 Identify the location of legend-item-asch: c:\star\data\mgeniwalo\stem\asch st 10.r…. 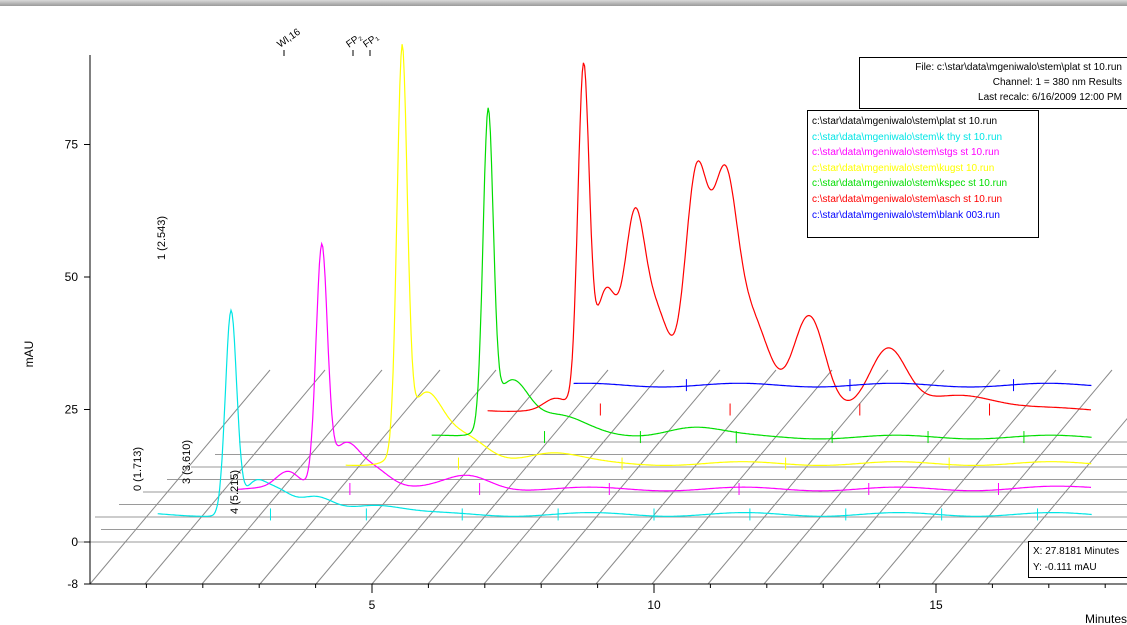
(907, 199).